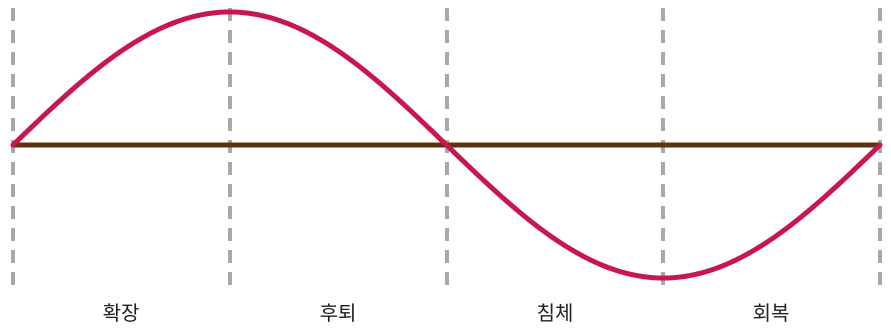 This screenshot has width=891, height=332. Describe the element at coordinates (121, 313) in the screenshot. I see `phase-label-expansion: 확장` at that location.